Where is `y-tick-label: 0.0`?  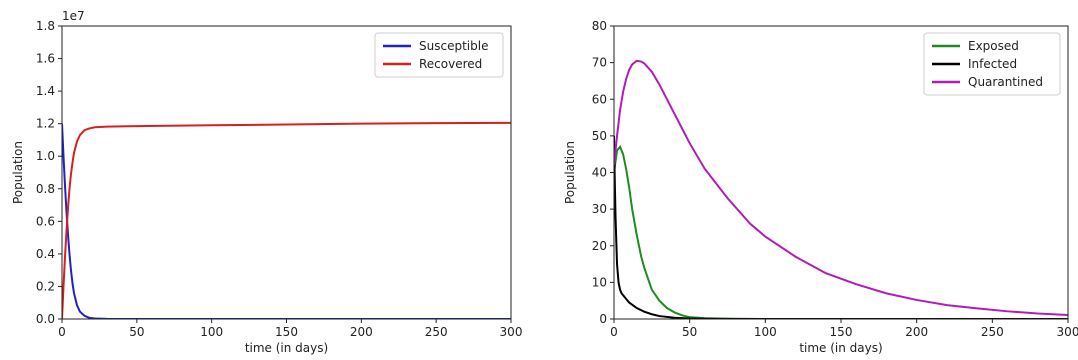 y-tick-label: 0.0 is located at coordinates (45, 319).